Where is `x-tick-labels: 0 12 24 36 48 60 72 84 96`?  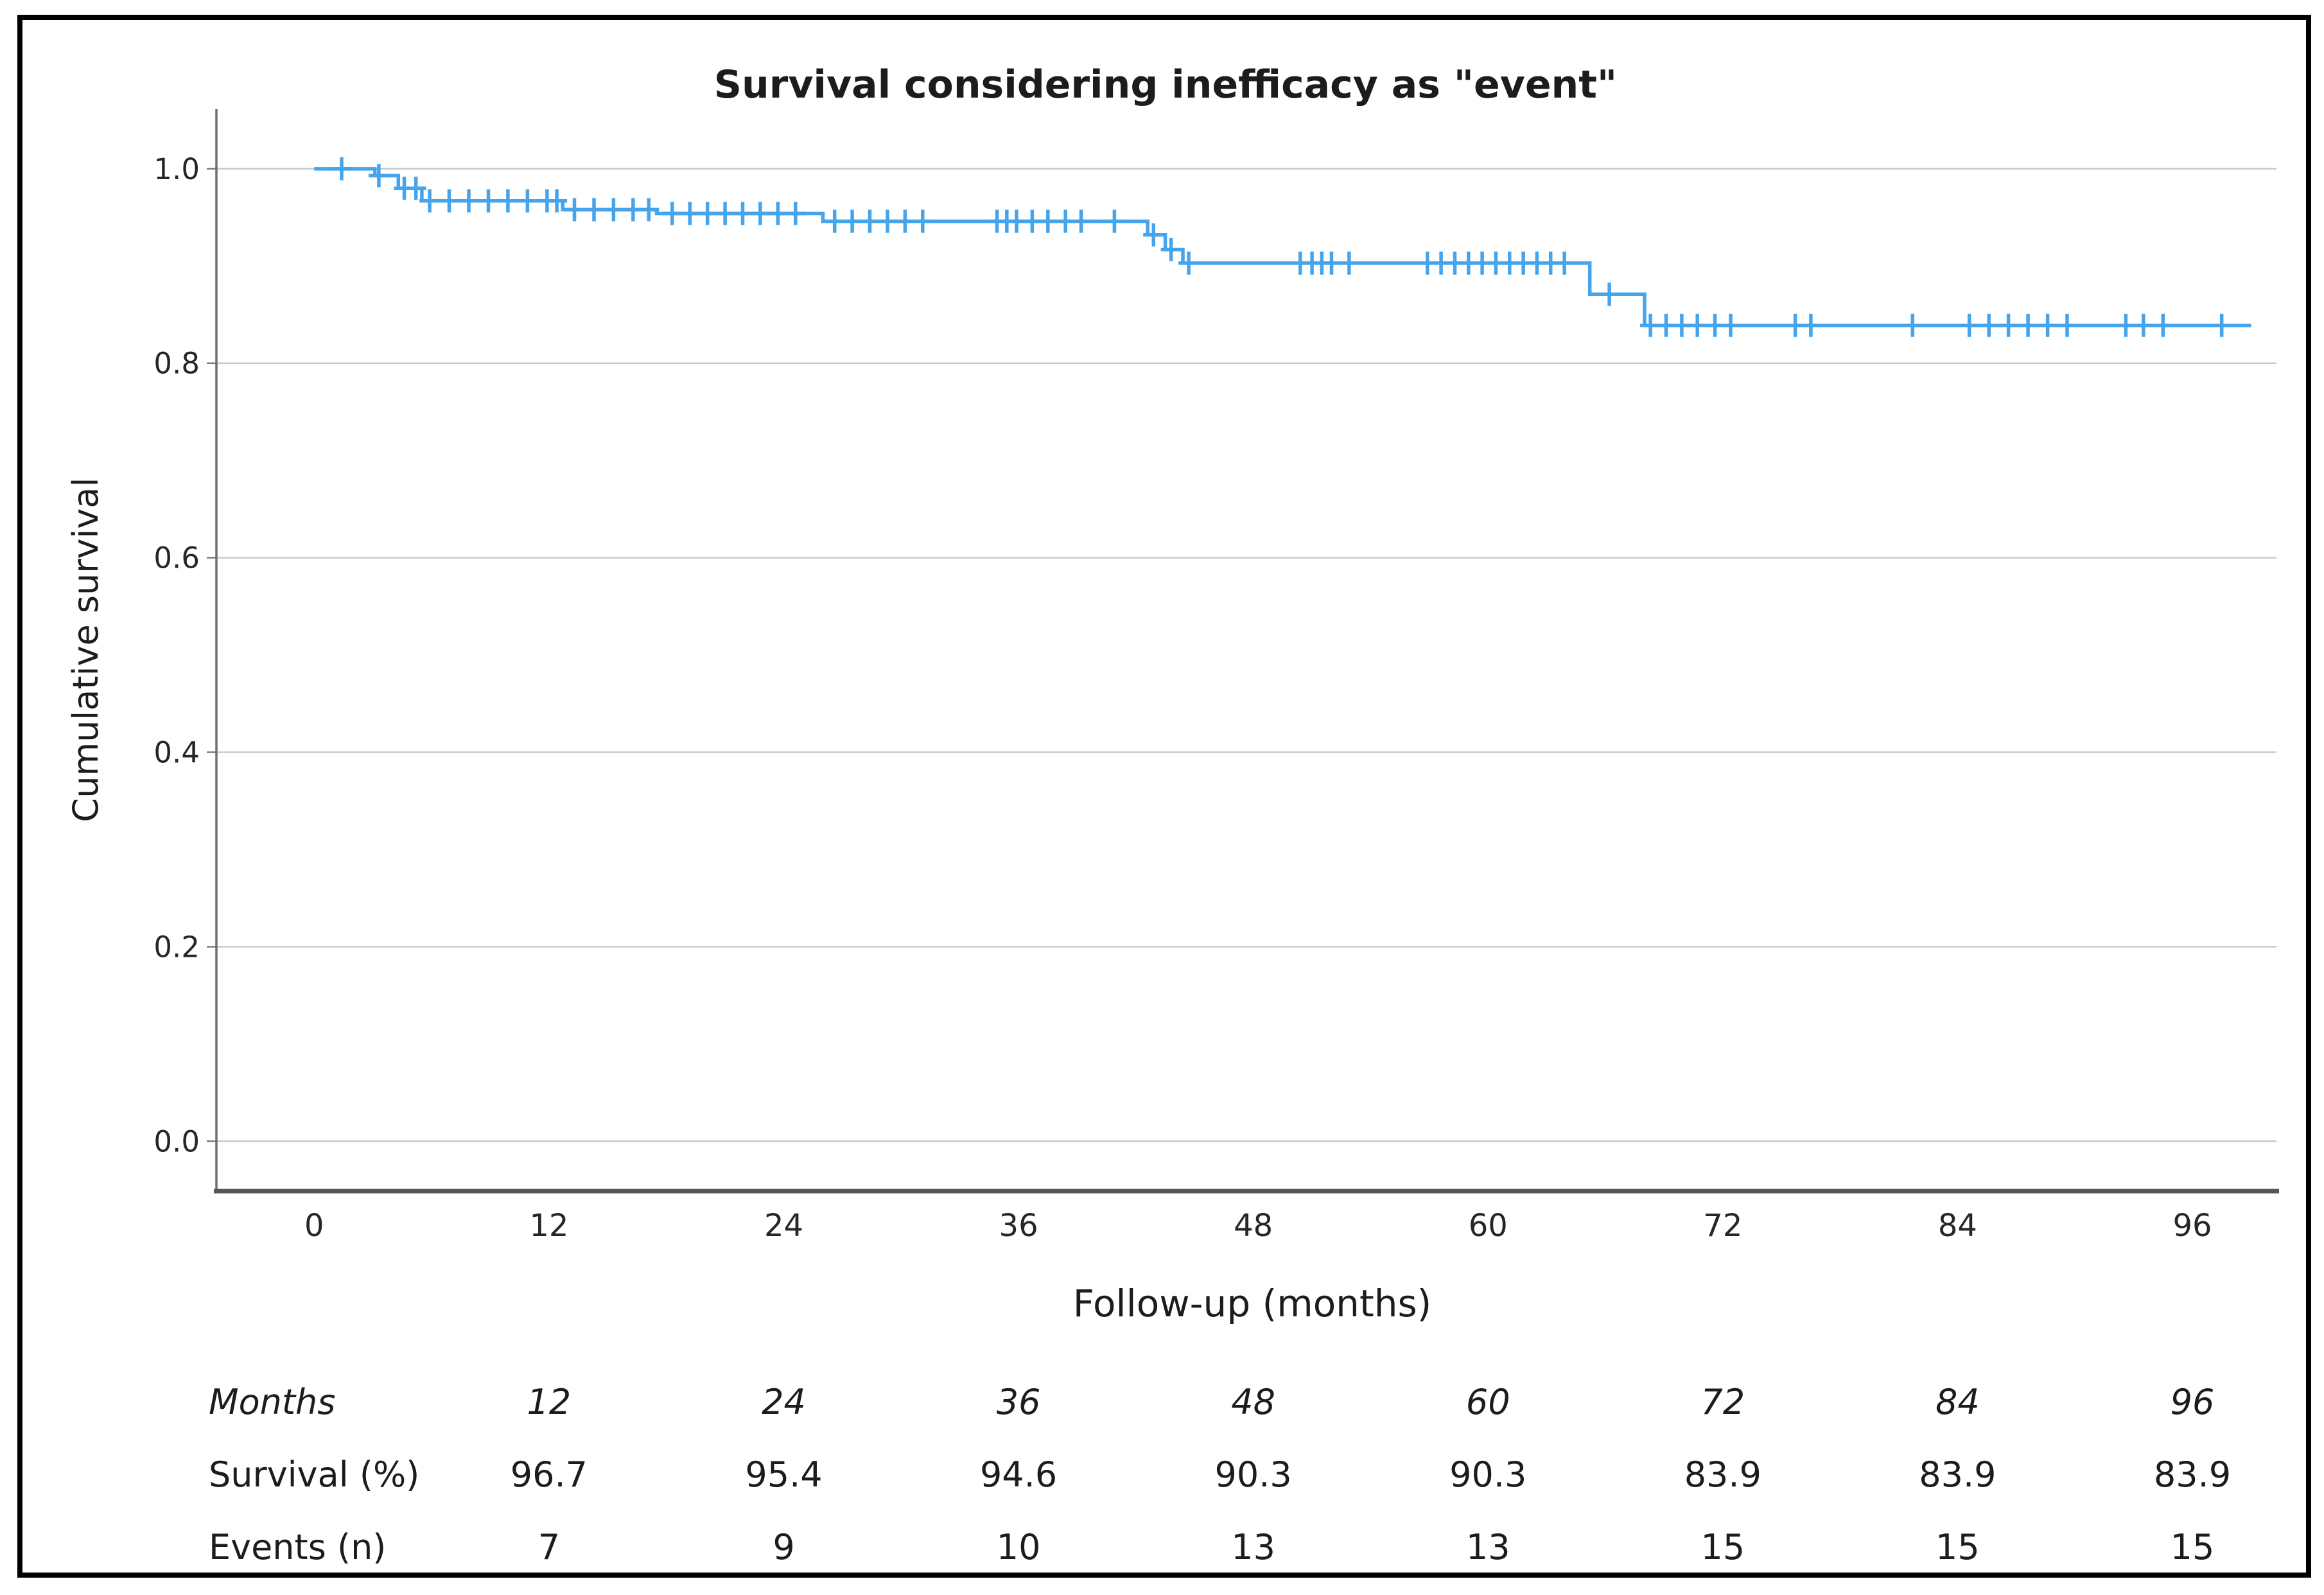 x-tick-labels: 0 12 24 36 48 60 72 84 96 is located at coordinates (1258, 1226).